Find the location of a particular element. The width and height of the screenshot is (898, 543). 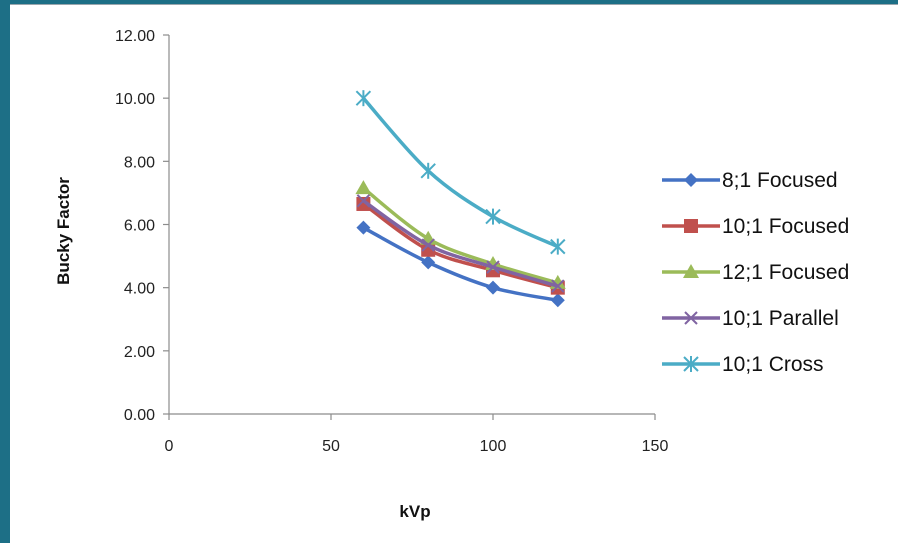

y-tick-label: 0.00 is located at coordinates (139, 415).